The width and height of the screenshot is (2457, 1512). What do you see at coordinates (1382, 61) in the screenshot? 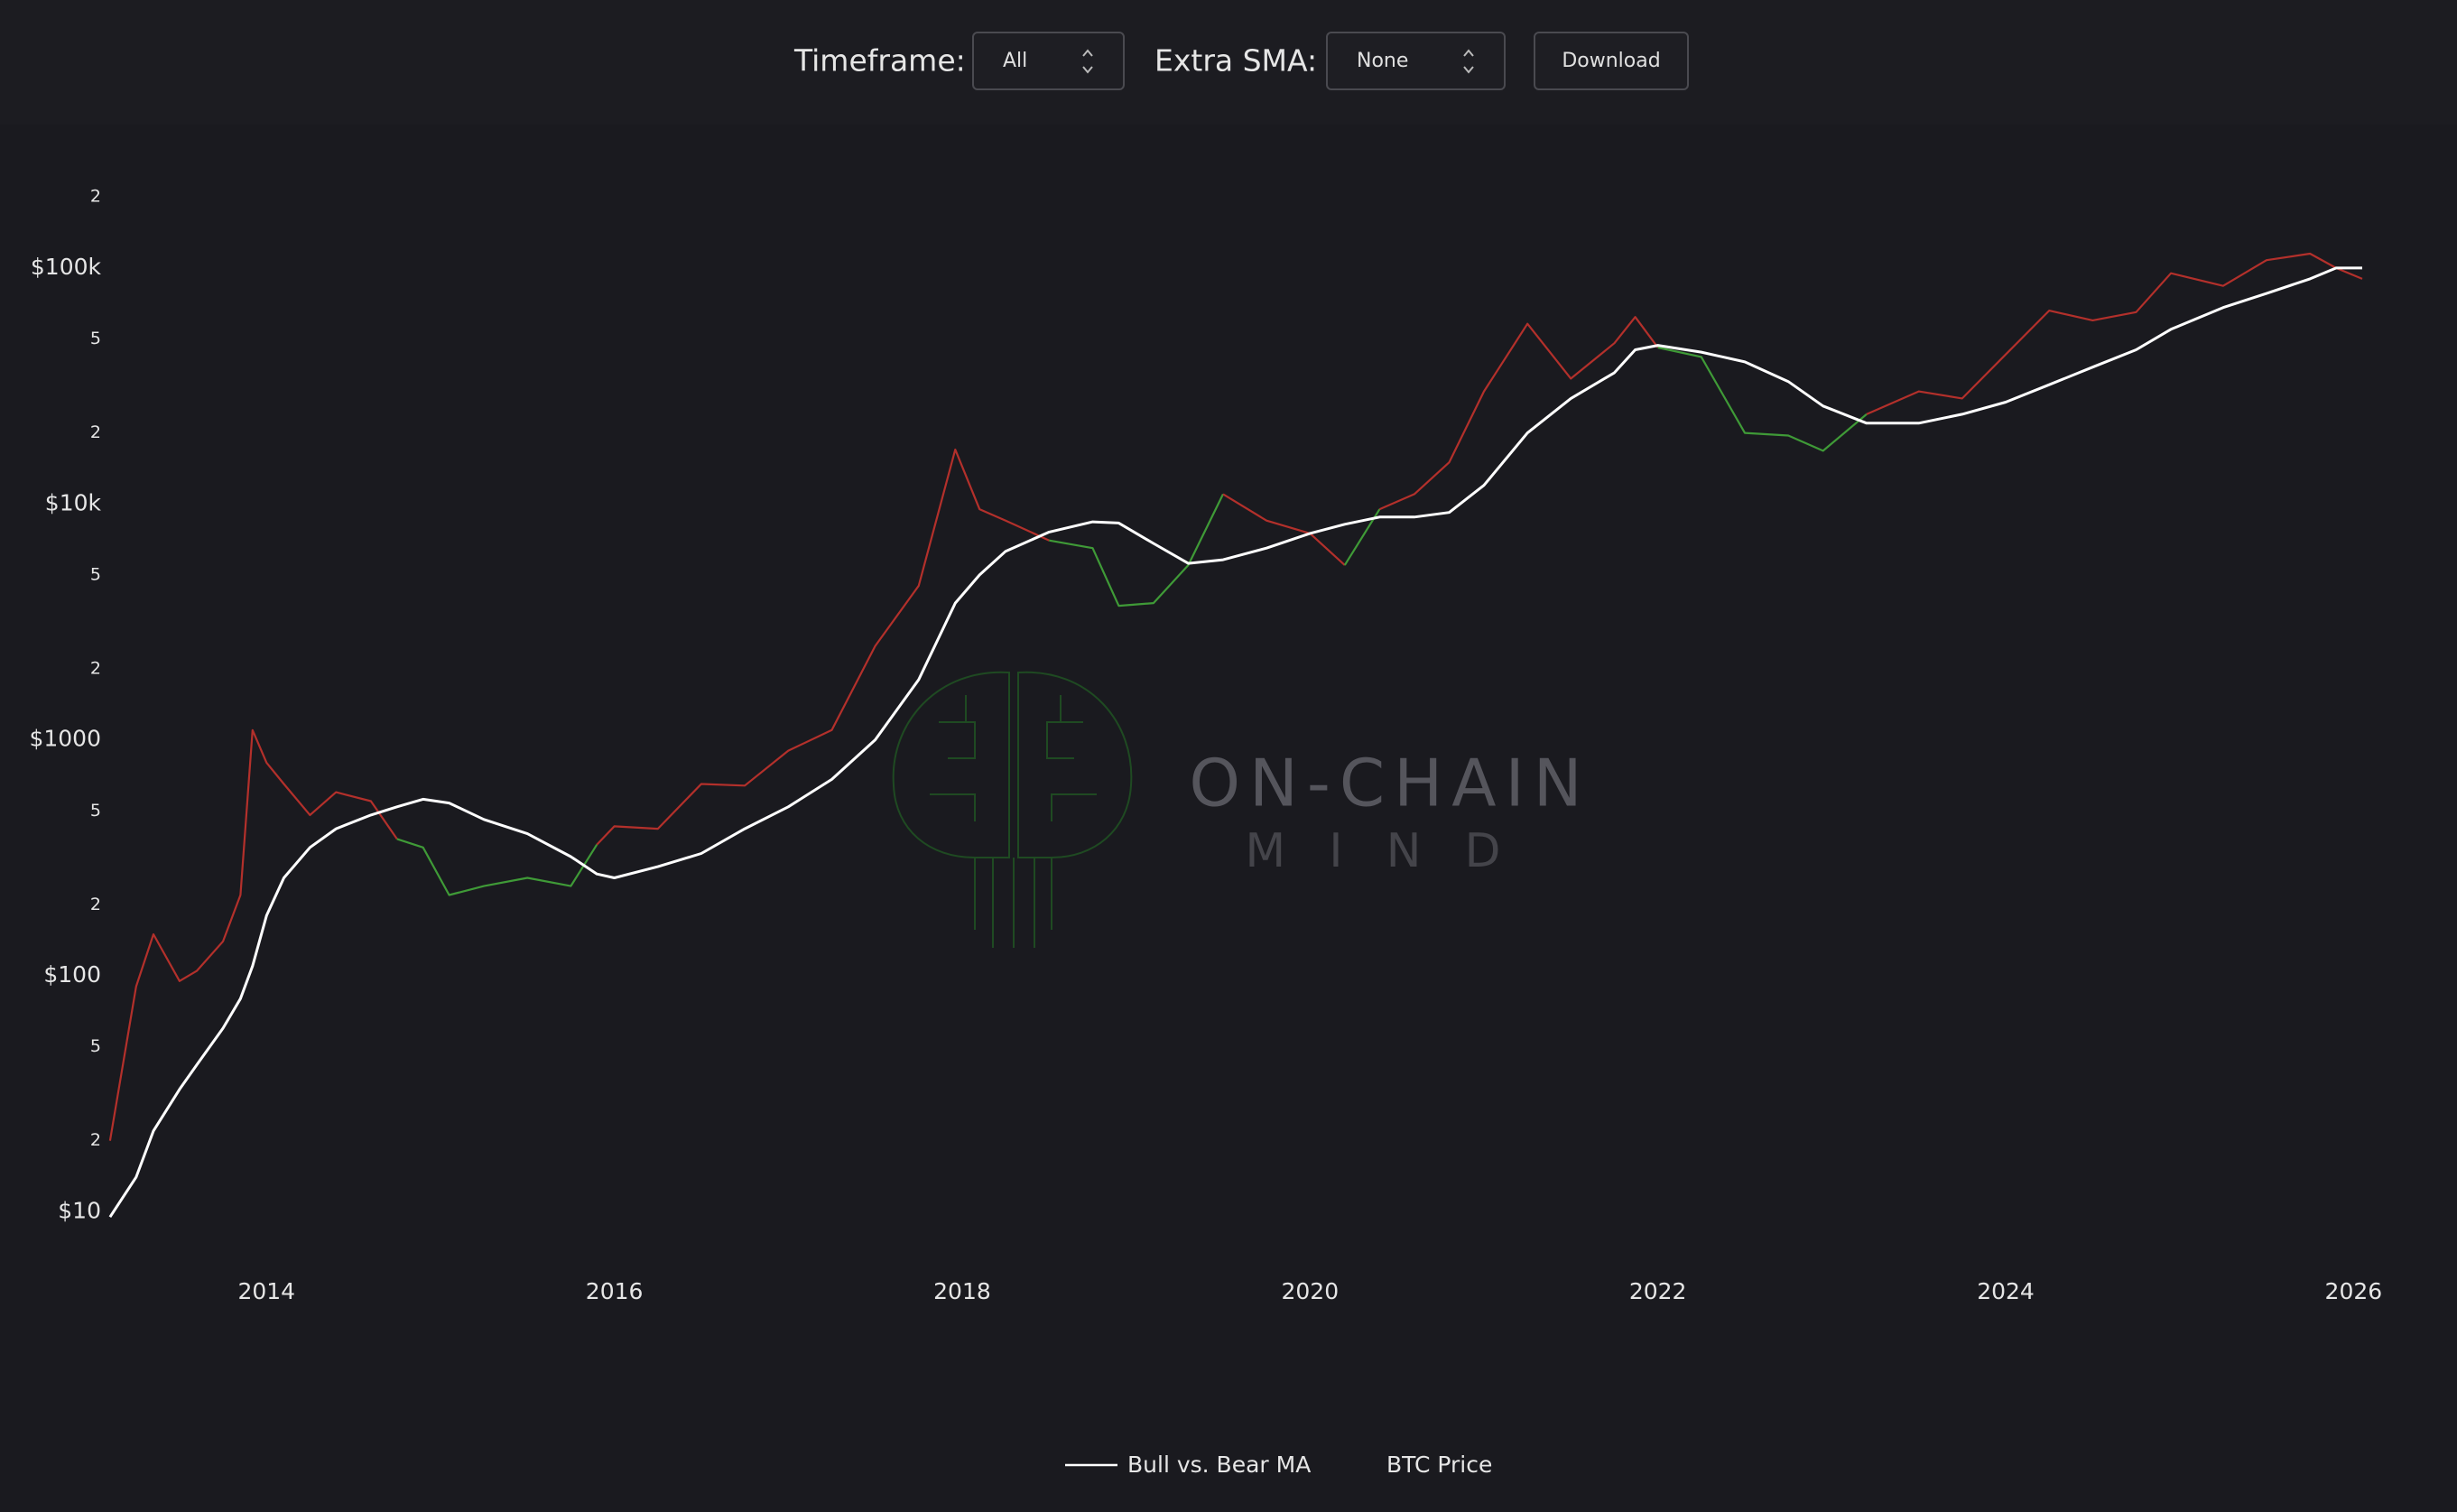
I see `select-value: None` at bounding box center [1382, 61].